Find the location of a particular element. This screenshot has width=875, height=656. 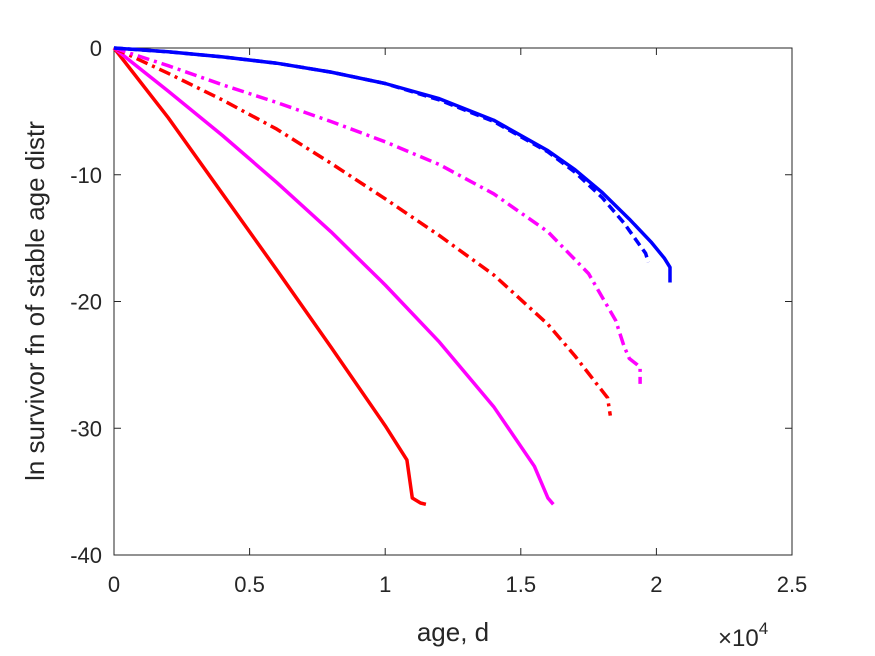

y-tick-label: -30 is located at coordinates (86, 428).